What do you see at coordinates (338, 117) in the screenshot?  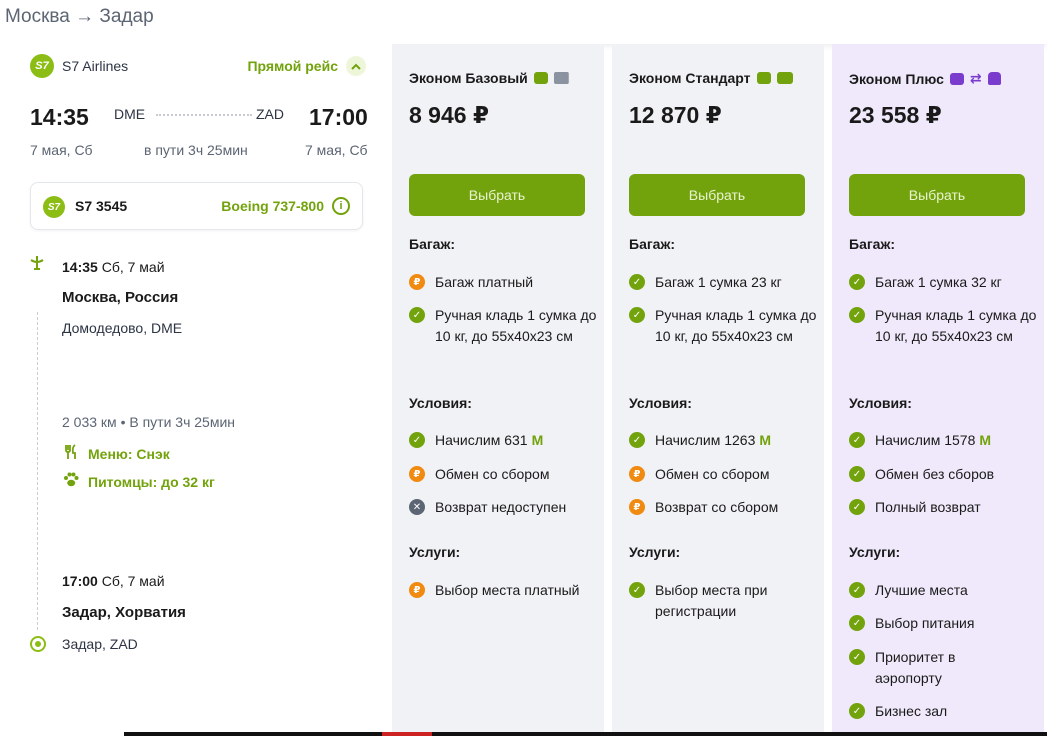 I see `arrive-time: 17:00` at bounding box center [338, 117].